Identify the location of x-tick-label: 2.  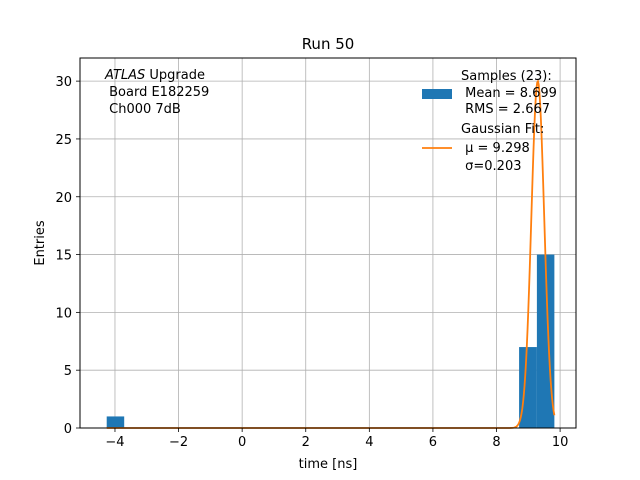
(306, 442).